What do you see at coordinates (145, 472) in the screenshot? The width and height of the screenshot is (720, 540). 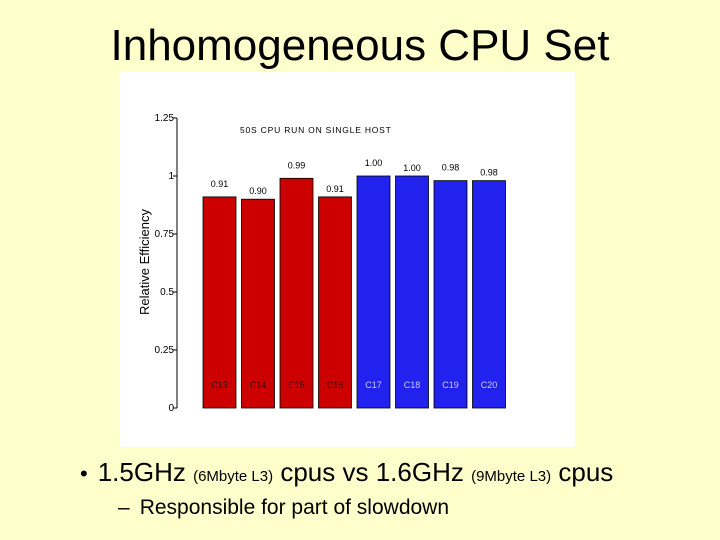 I see `bullet1-text-1: 1.5GHz` at bounding box center [145, 472].